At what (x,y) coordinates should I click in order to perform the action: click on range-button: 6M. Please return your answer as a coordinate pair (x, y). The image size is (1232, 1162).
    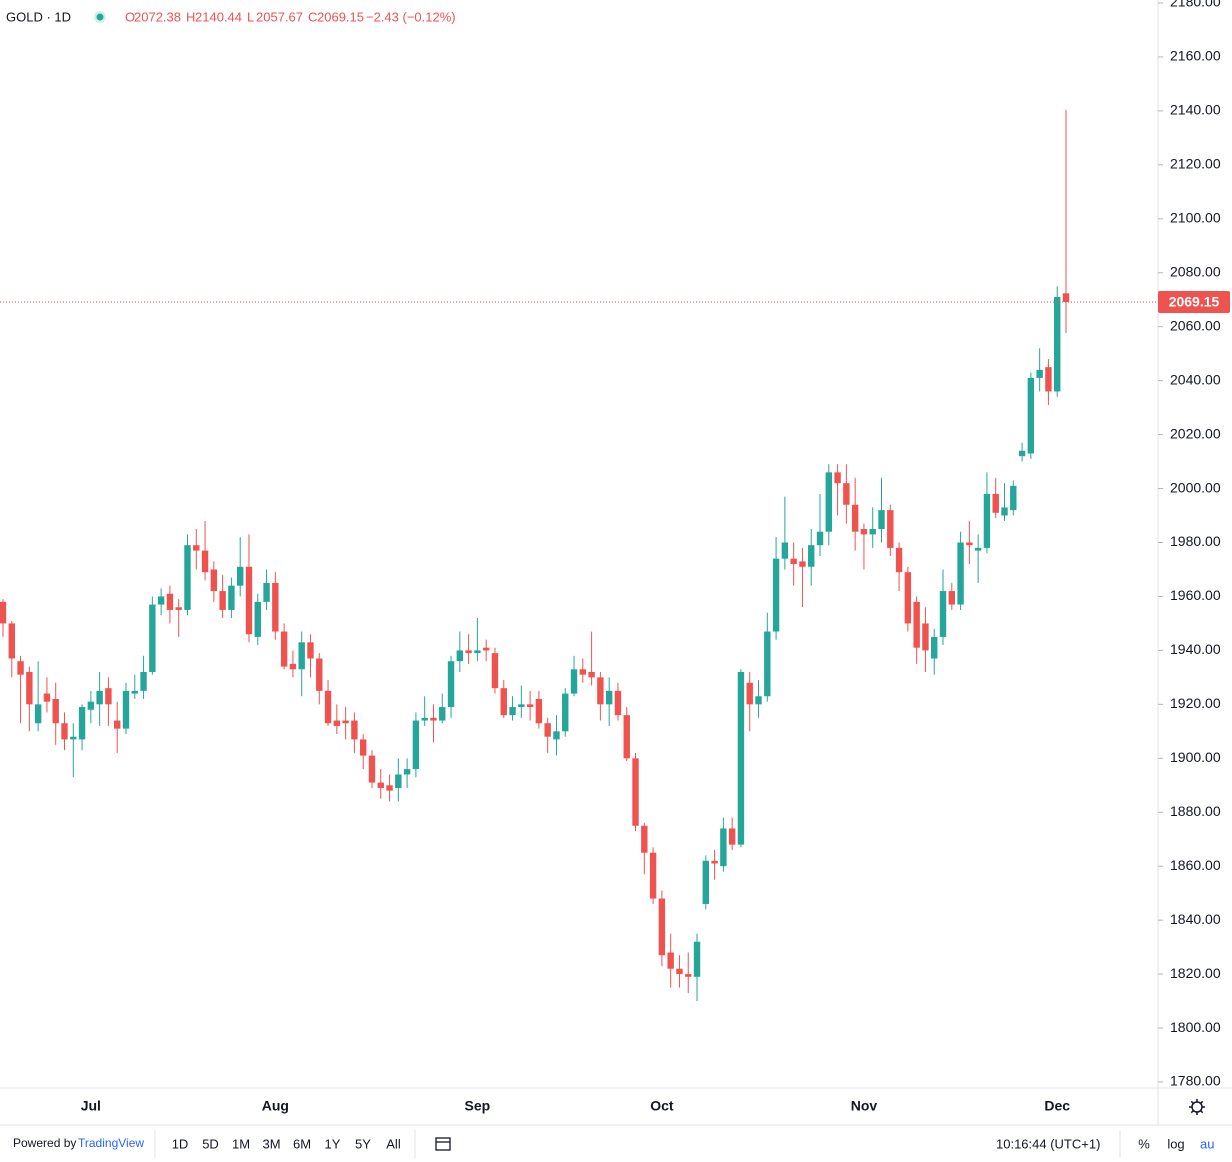
    Looking at the image, I should click on (302, 1143).